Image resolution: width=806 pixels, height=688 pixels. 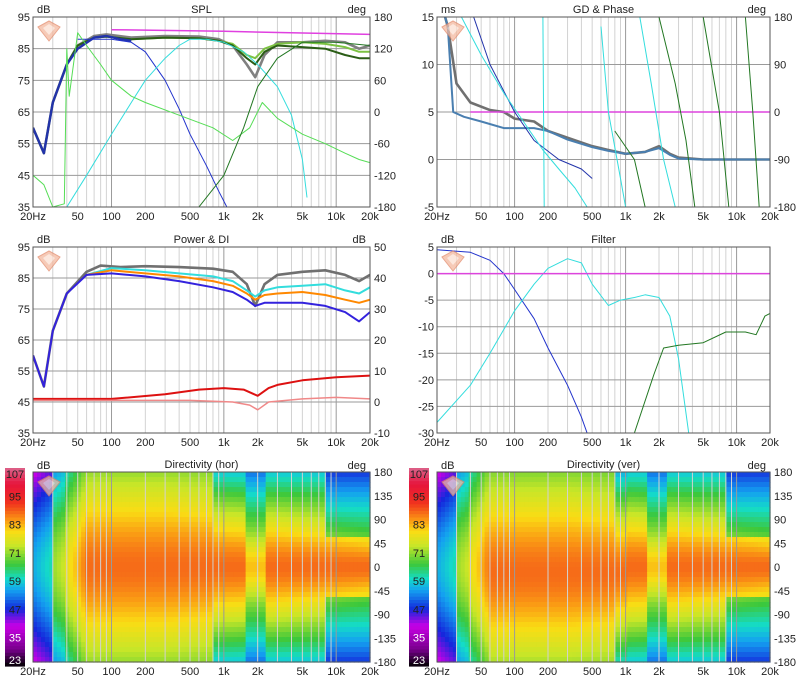 I want to click on x-tick-label: 1k, so click(x=224, y=672).